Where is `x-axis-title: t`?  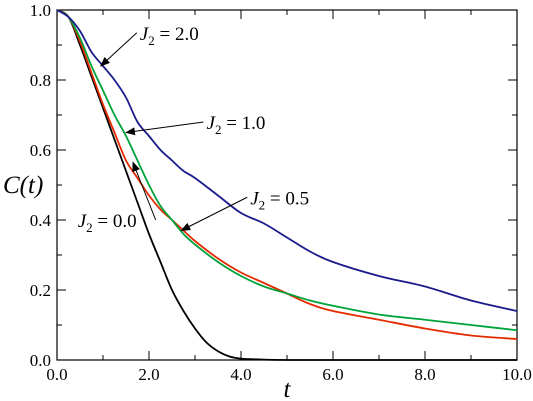 x-axis-title: t is located at coordinates (288, 388).